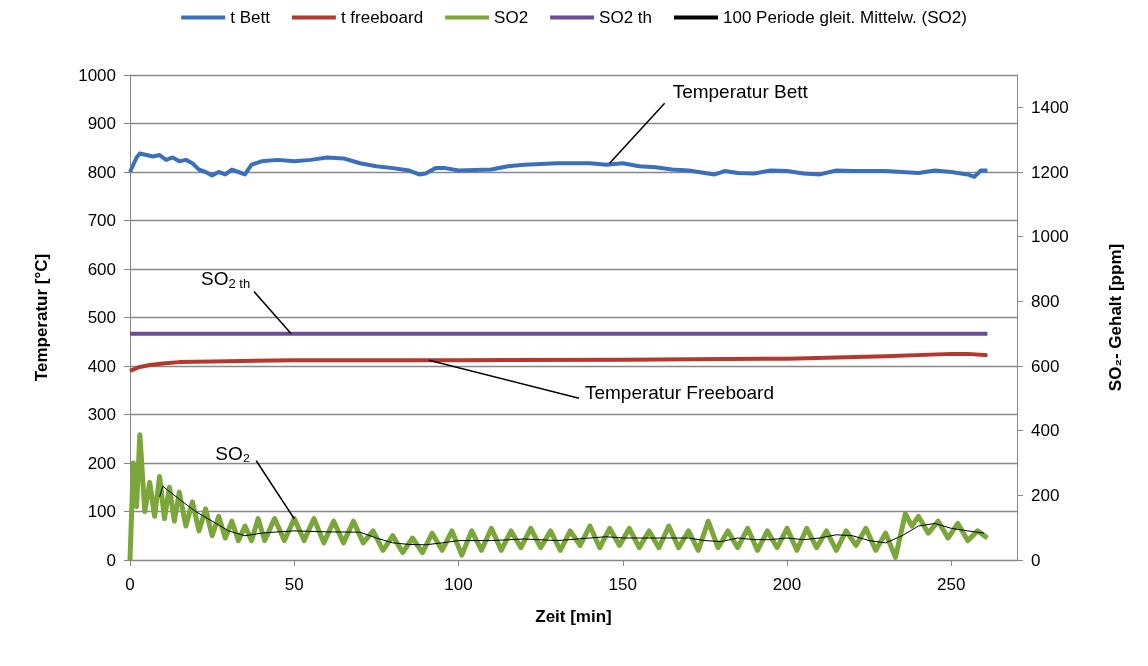 This screenshot has width=1148, height=666. I want to click on x-tick-label: 150, so click(622, 584).